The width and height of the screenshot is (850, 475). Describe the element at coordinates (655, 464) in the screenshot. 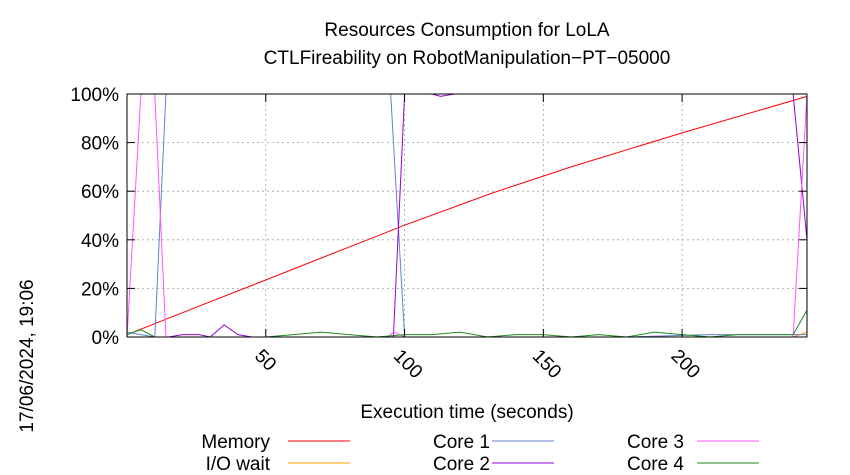

I see `legend-label-core-4: Core 4` at that location.